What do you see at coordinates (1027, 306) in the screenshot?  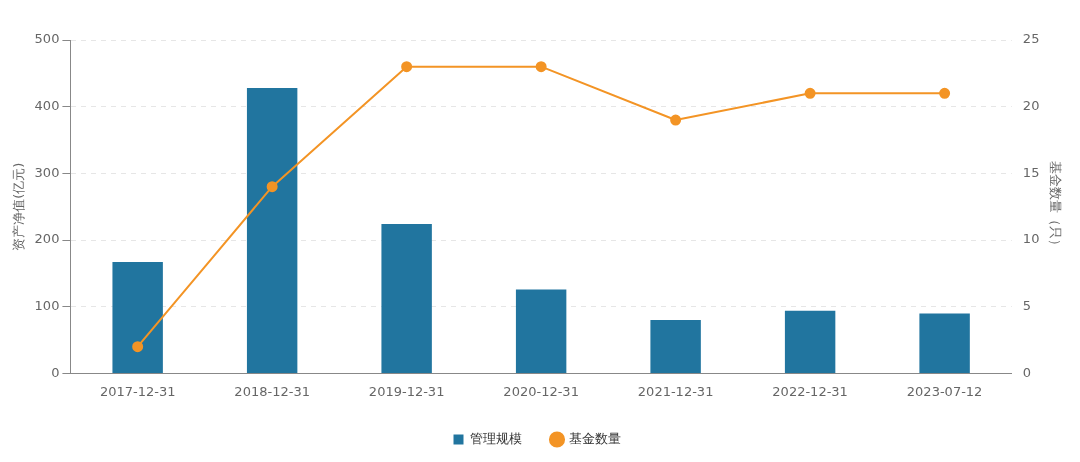 I see `y2-tick-label: 5` at bounding box center [1027, 306].